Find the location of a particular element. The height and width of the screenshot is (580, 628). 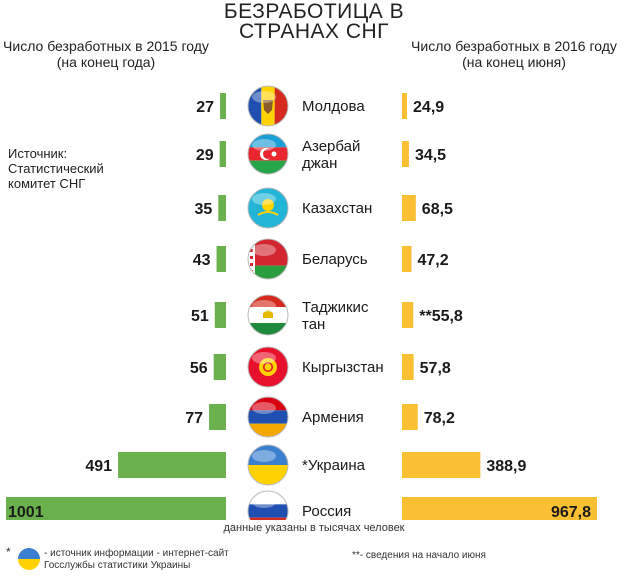

left-value-label-5: 51 is located at coordinates (200, 316).